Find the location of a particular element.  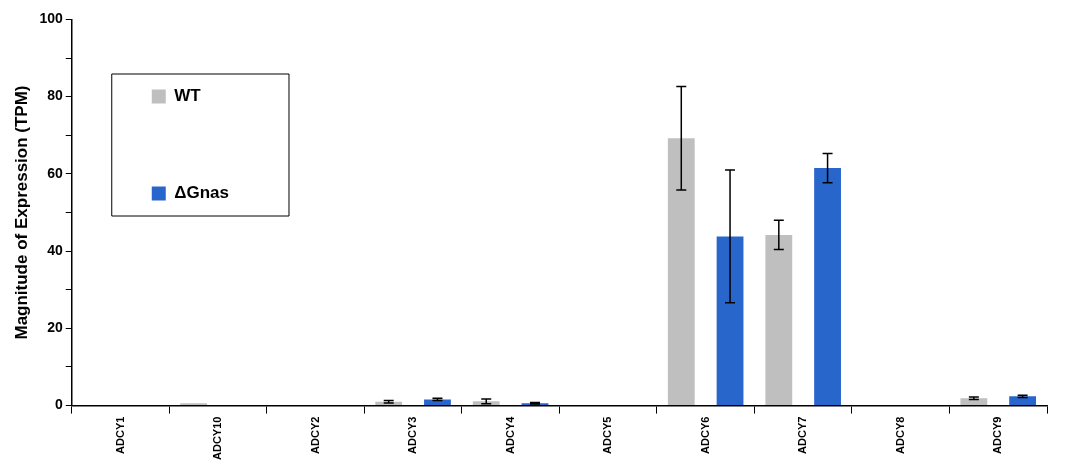

y-tick-label: 60 is located at coordinates (55, 172).